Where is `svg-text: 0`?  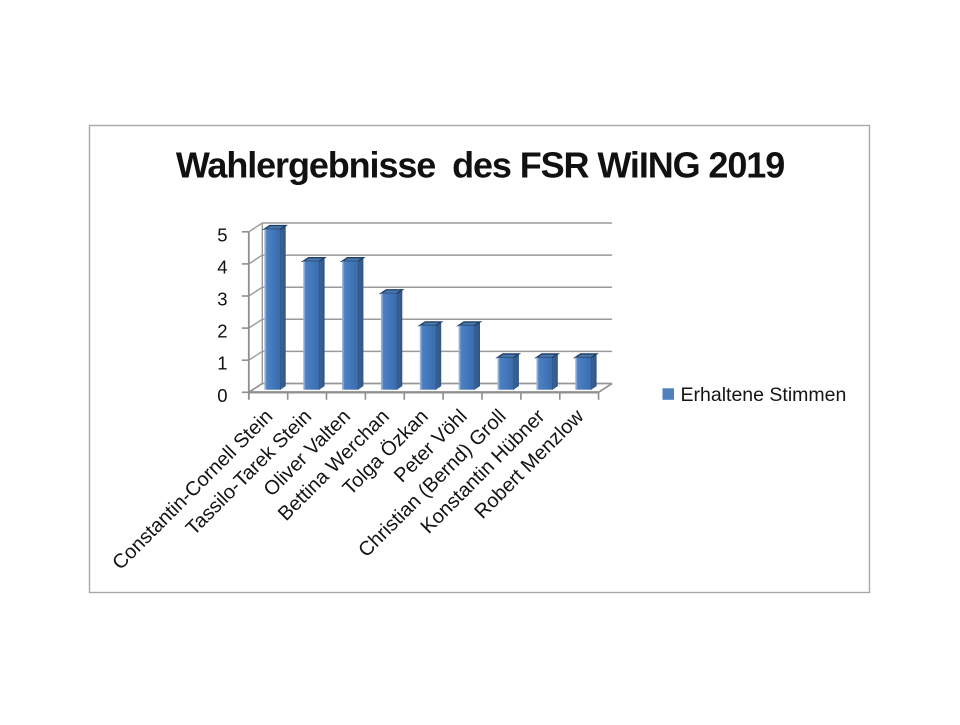 svg-text: 0 is located at coordinates (222, 395).